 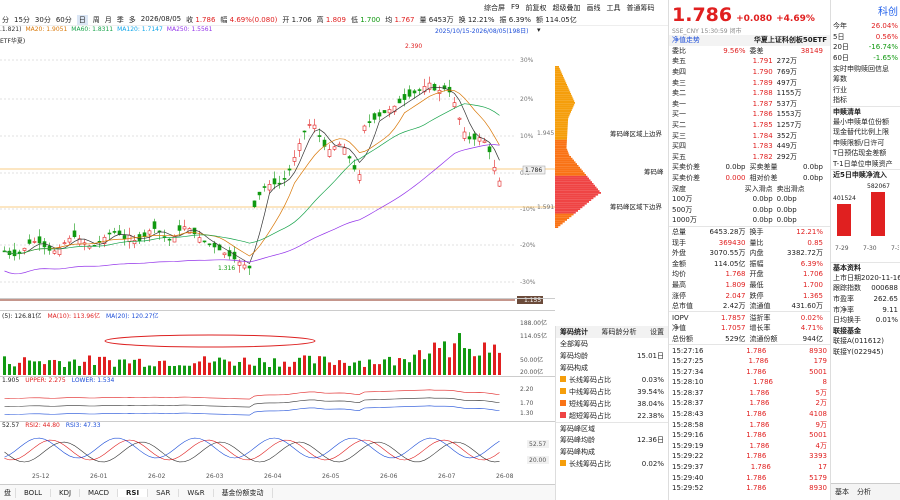 I want to click on chip-row-value: 39.54%, so click(x=650, y=392).